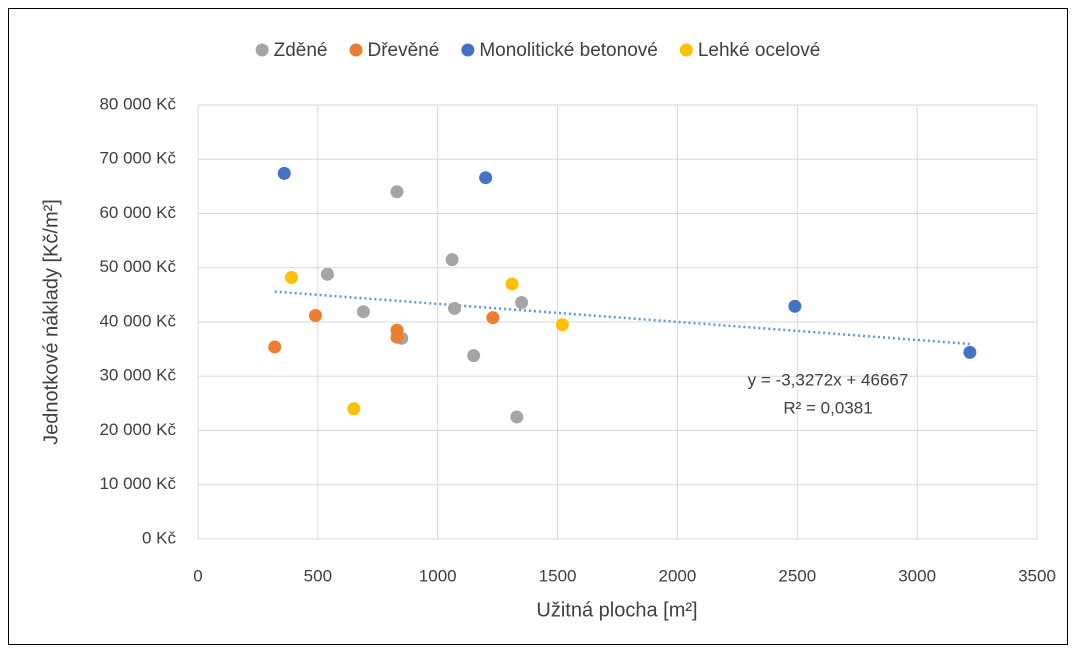  What do you see at coordinates (137, 483) in the screenshot?
I see `y-tick-label: 10 000 Kč` at bounding box center [137, 483].